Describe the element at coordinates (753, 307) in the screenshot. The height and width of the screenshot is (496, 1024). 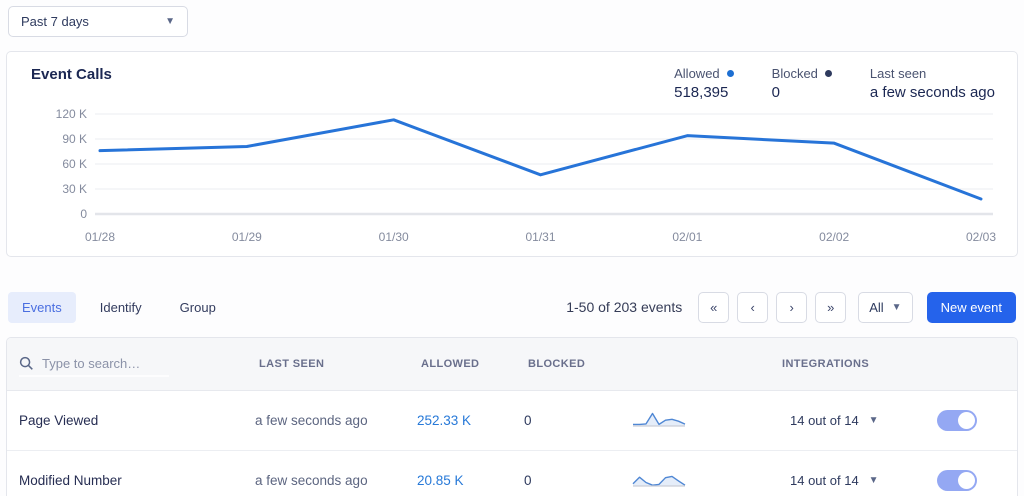
I see `pagination-prev-button: ‹` at that location.